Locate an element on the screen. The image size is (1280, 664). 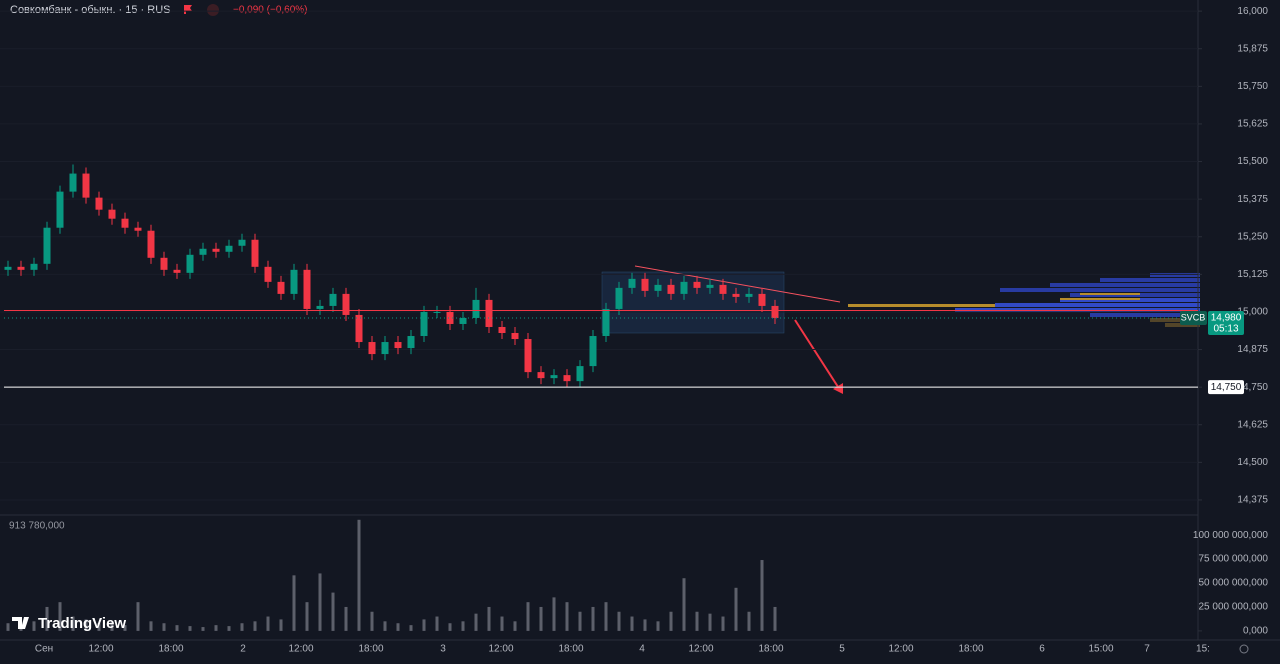
y-tick-label: 100 000 000,000 is located at coordinates (1231, 535).